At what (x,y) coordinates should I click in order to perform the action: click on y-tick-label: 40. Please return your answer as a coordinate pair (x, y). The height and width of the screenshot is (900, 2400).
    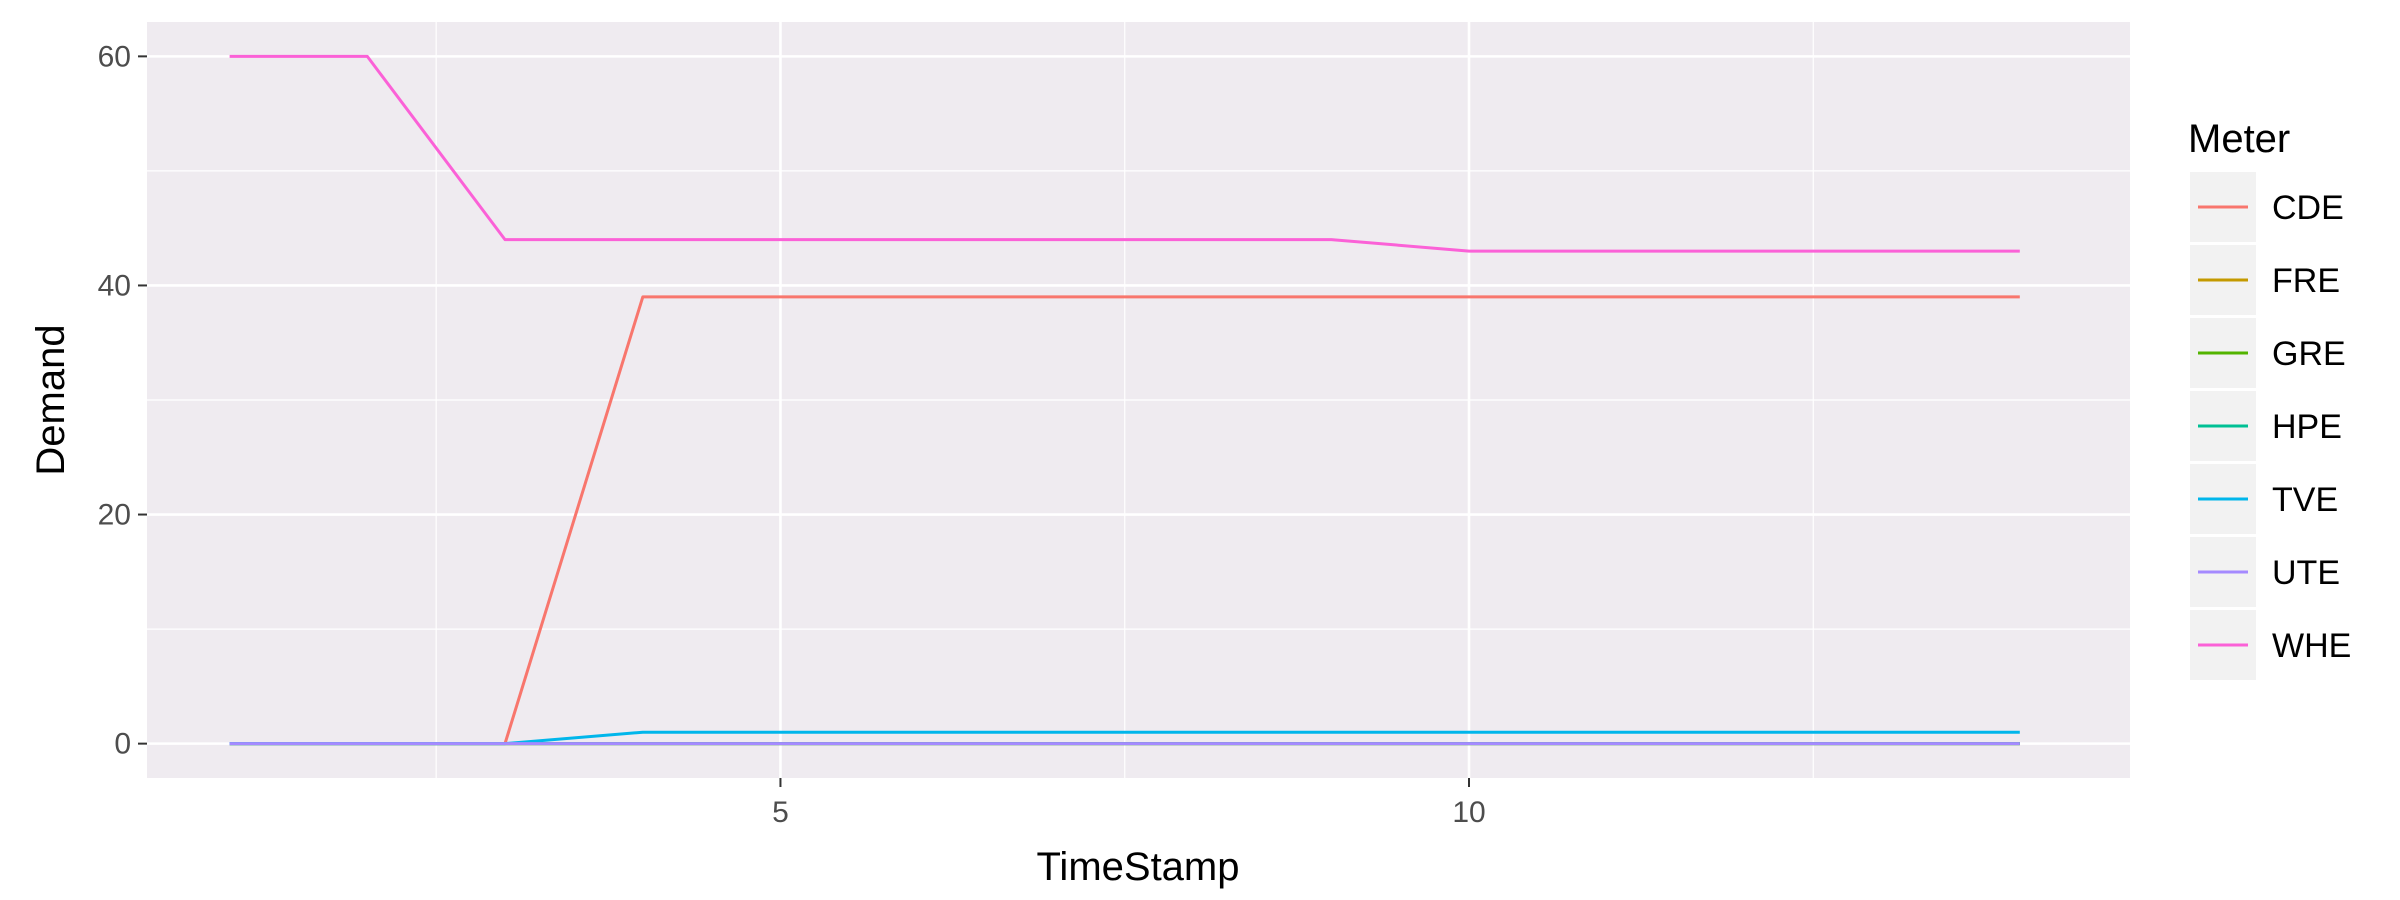
    Looking at the image, I should click on (114, 285).